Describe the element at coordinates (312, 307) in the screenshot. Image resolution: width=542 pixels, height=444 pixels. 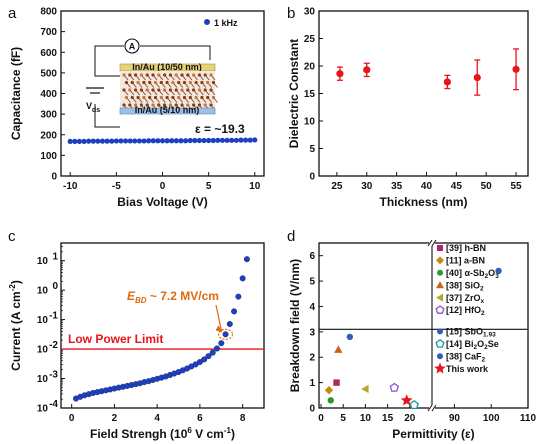
I see `panel-d-ytick-label: 4` at that location.